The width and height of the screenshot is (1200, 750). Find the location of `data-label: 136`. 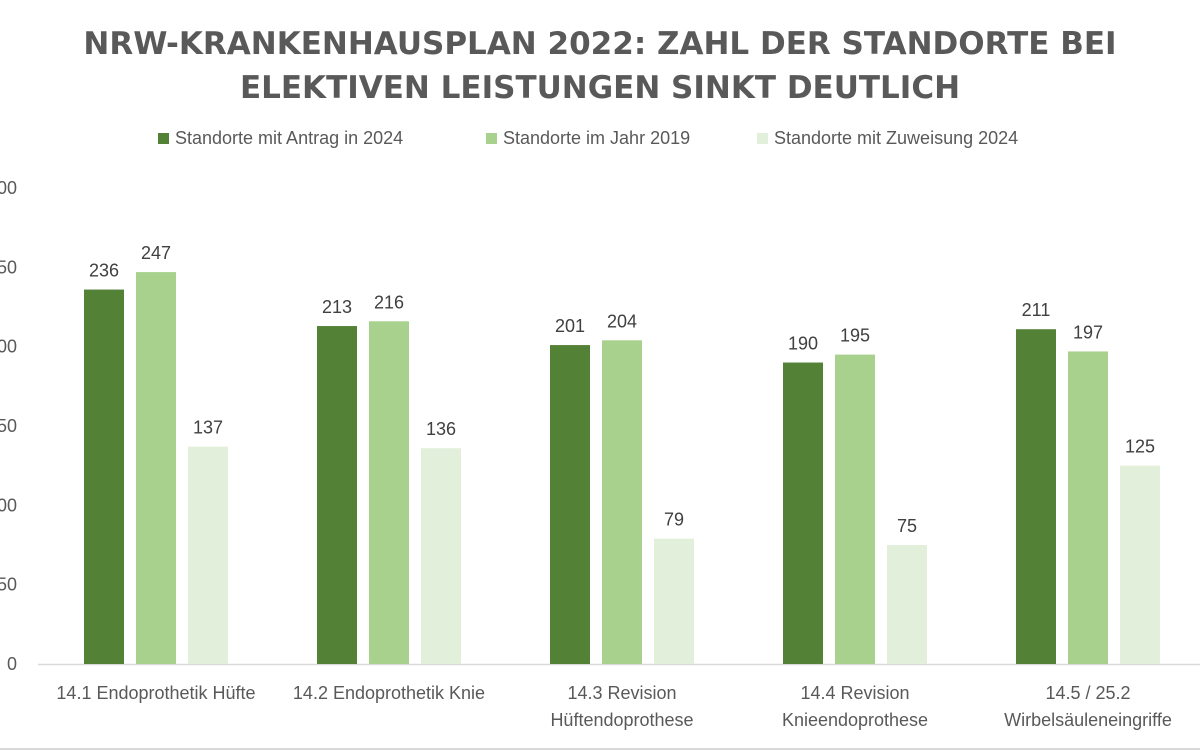

data-label: 136 is located at coordinates (441, 429).